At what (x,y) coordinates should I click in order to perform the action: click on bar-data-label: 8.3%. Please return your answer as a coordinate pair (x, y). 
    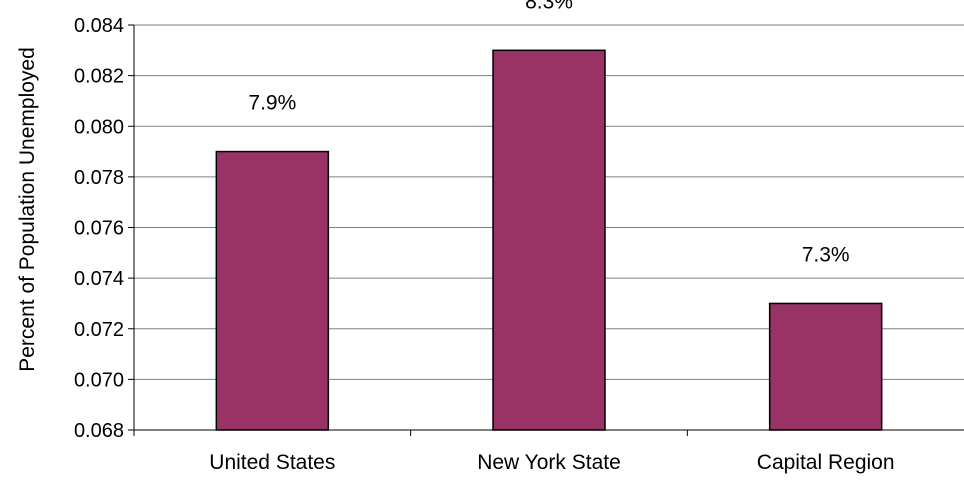
    Looking at the image, I should click on (549, 6).